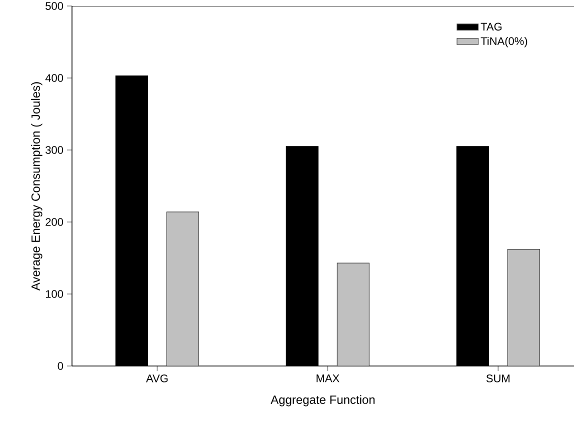 This screenshot has width=574, height=431. I want to click on y-tick-label: 400, so click(54, 78).